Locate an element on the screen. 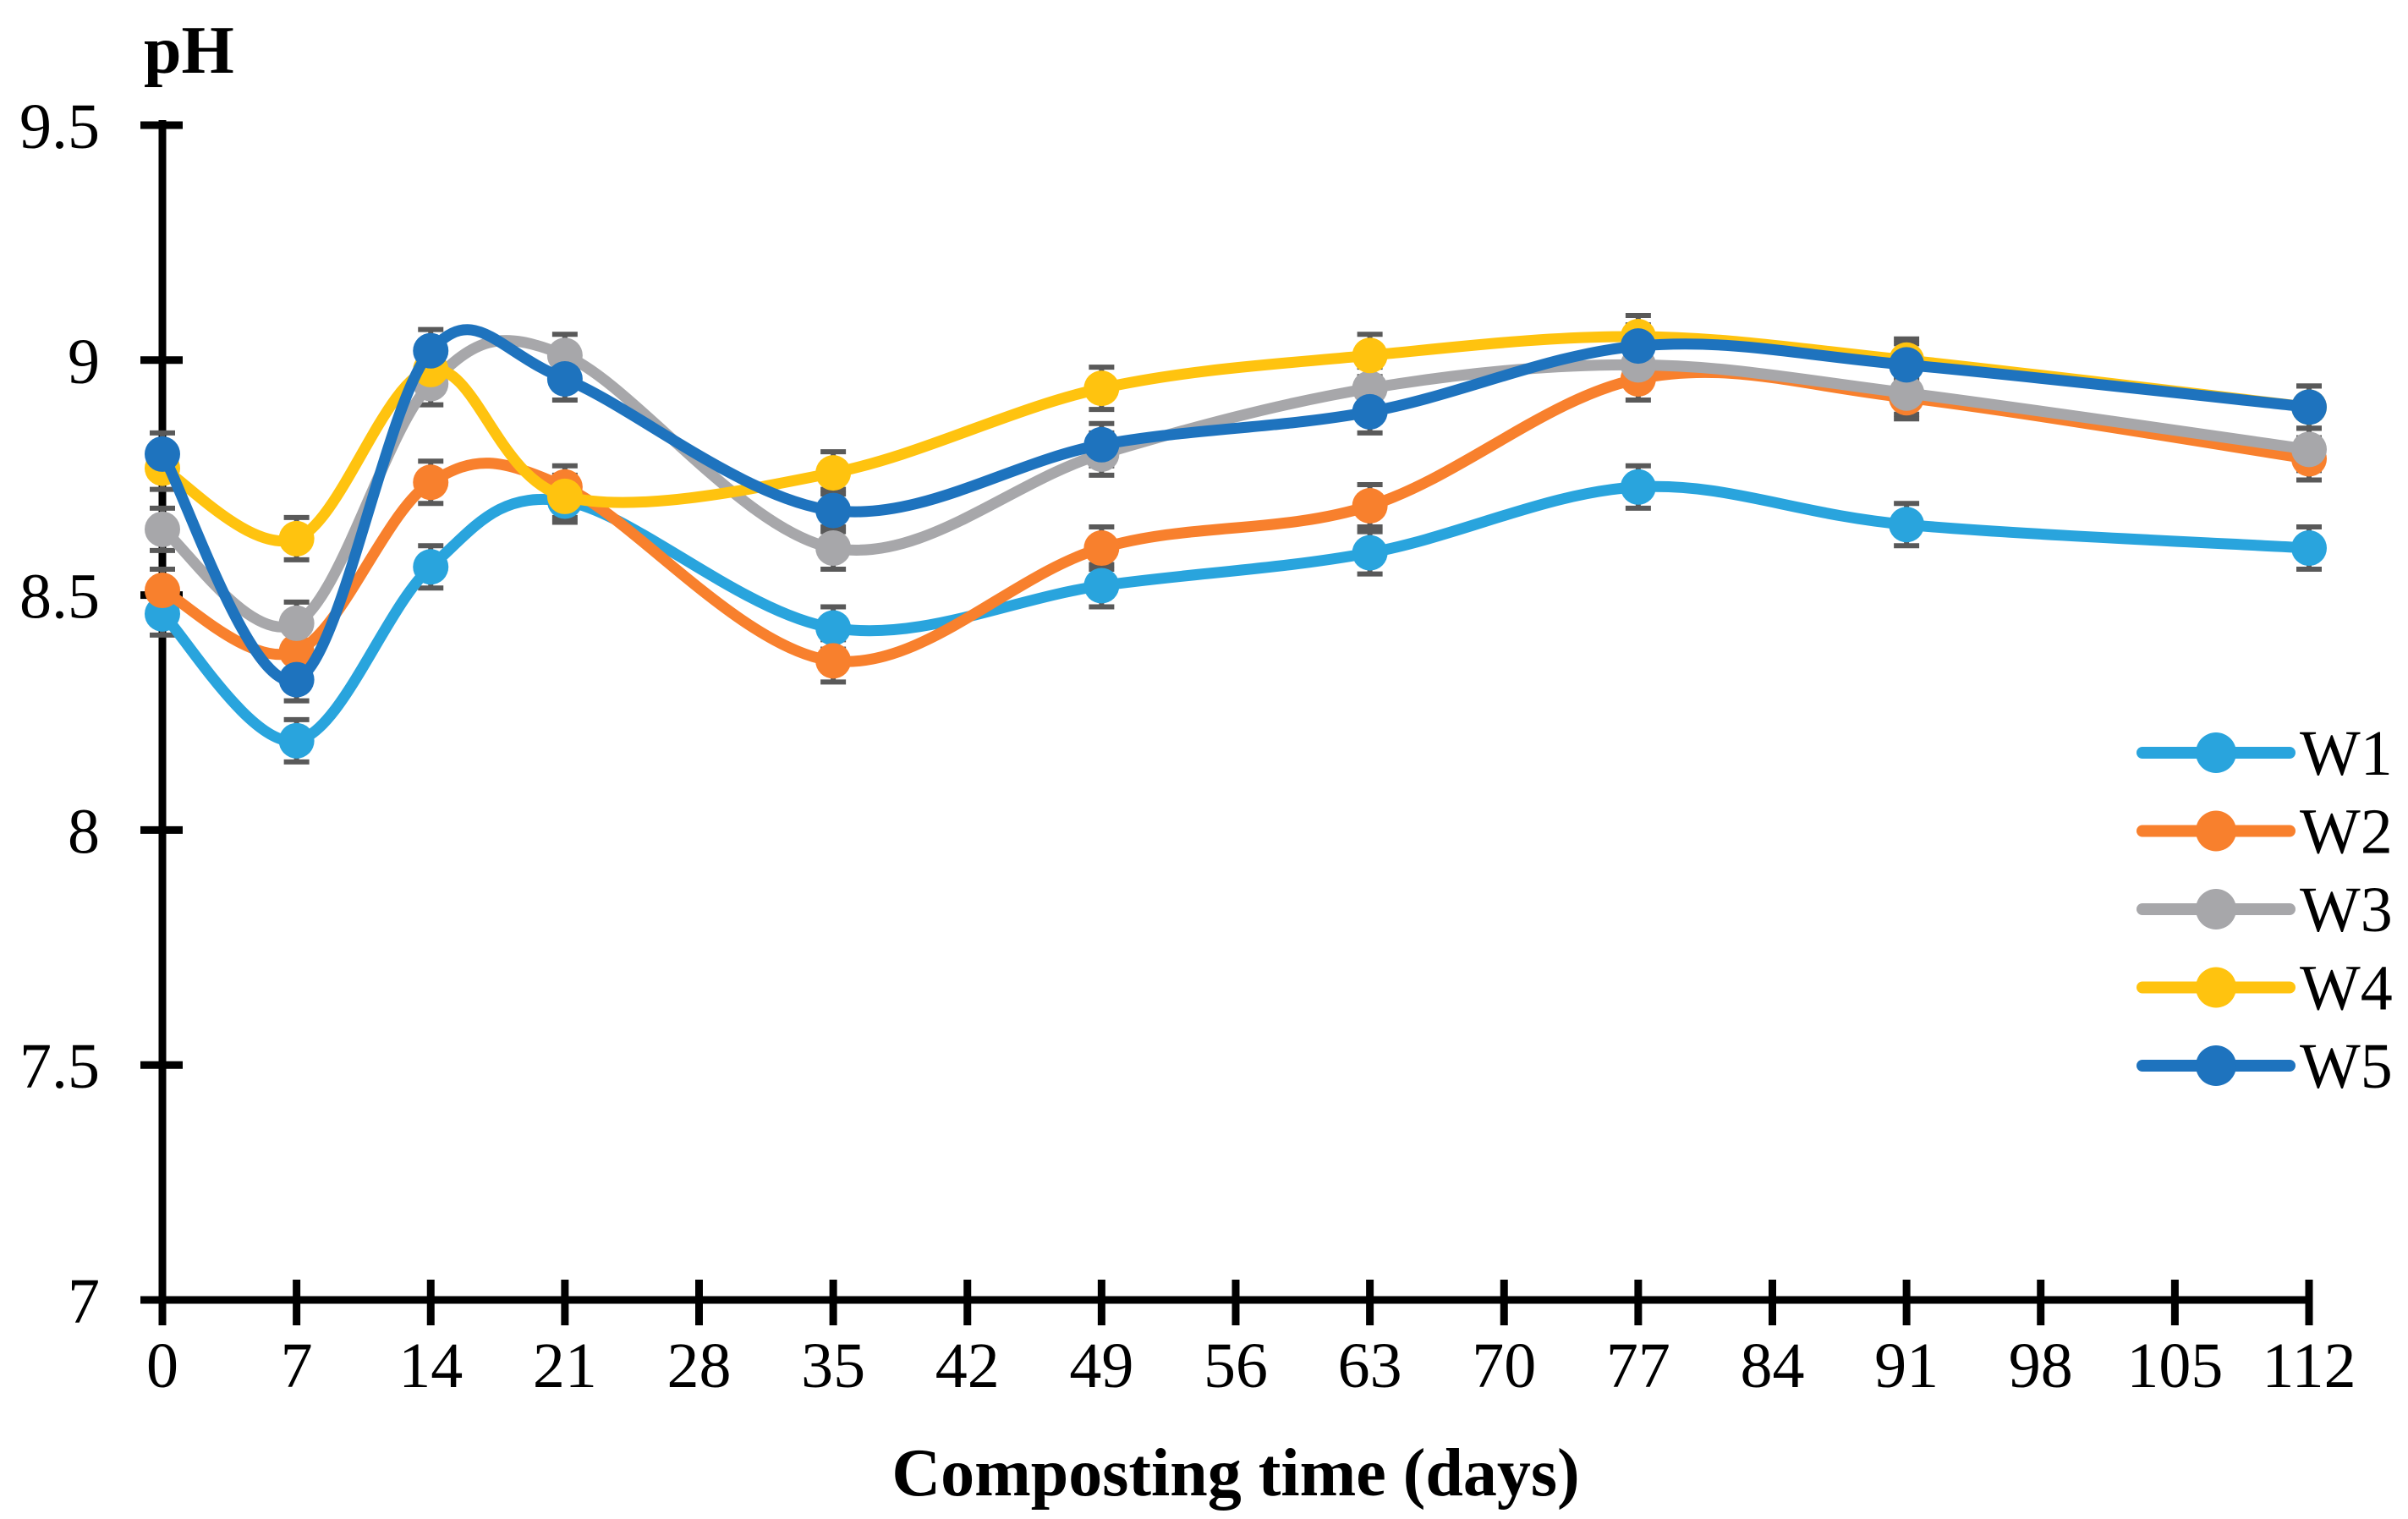  x-tick-label: 105 is located at coordinates (2174, 1365).